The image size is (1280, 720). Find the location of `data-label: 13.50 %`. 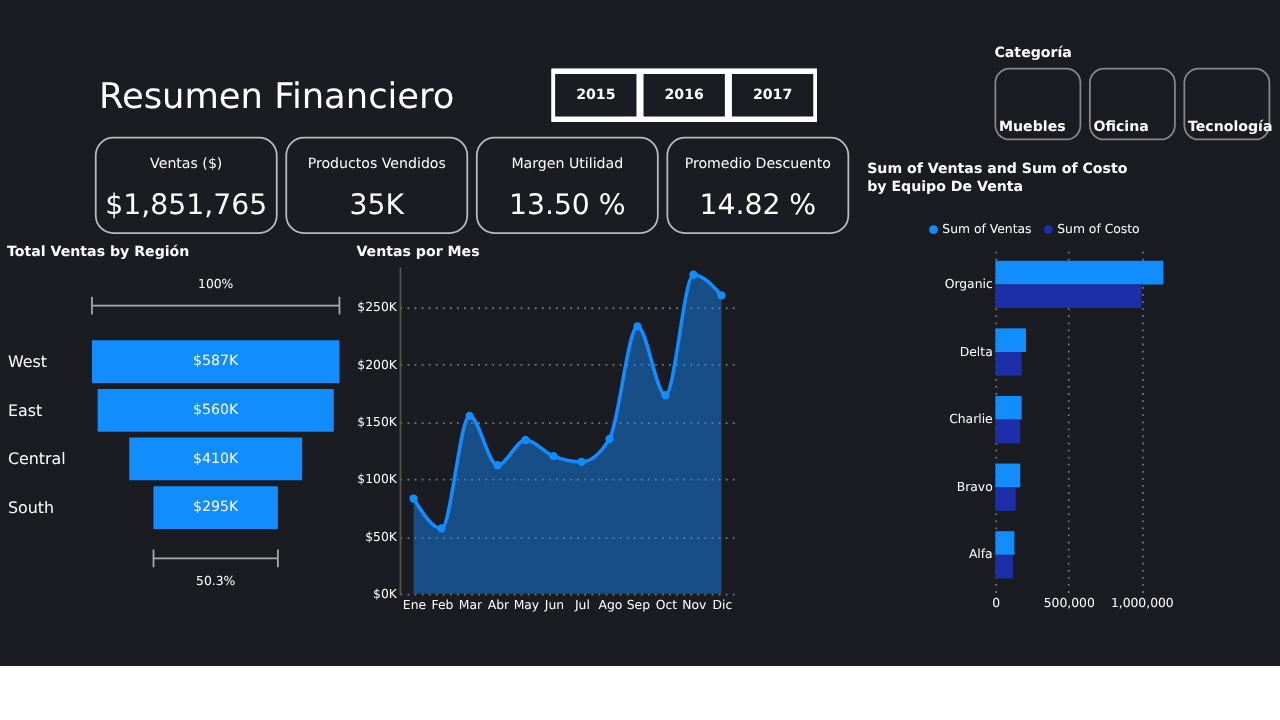

data-label: 13.50 % is located at coordinates (567, 205).